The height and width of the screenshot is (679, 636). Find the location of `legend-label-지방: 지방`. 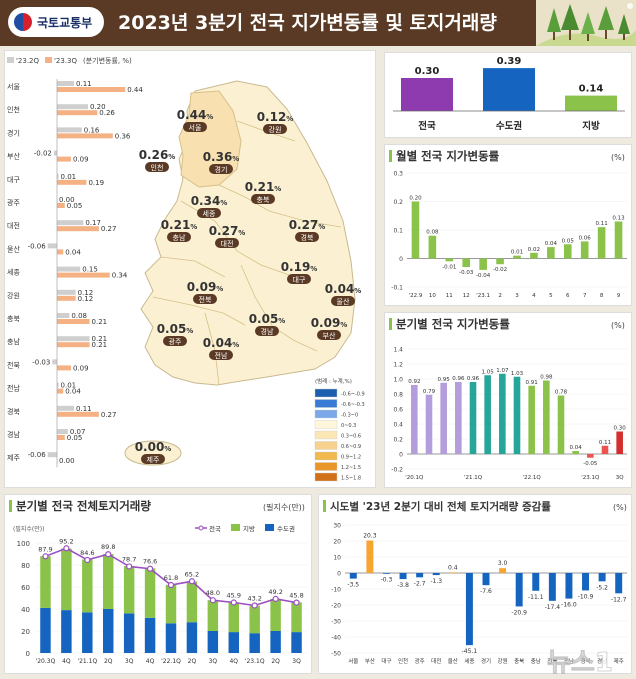

legend-label-지방: 지방 is located at coordinates (249, 528).